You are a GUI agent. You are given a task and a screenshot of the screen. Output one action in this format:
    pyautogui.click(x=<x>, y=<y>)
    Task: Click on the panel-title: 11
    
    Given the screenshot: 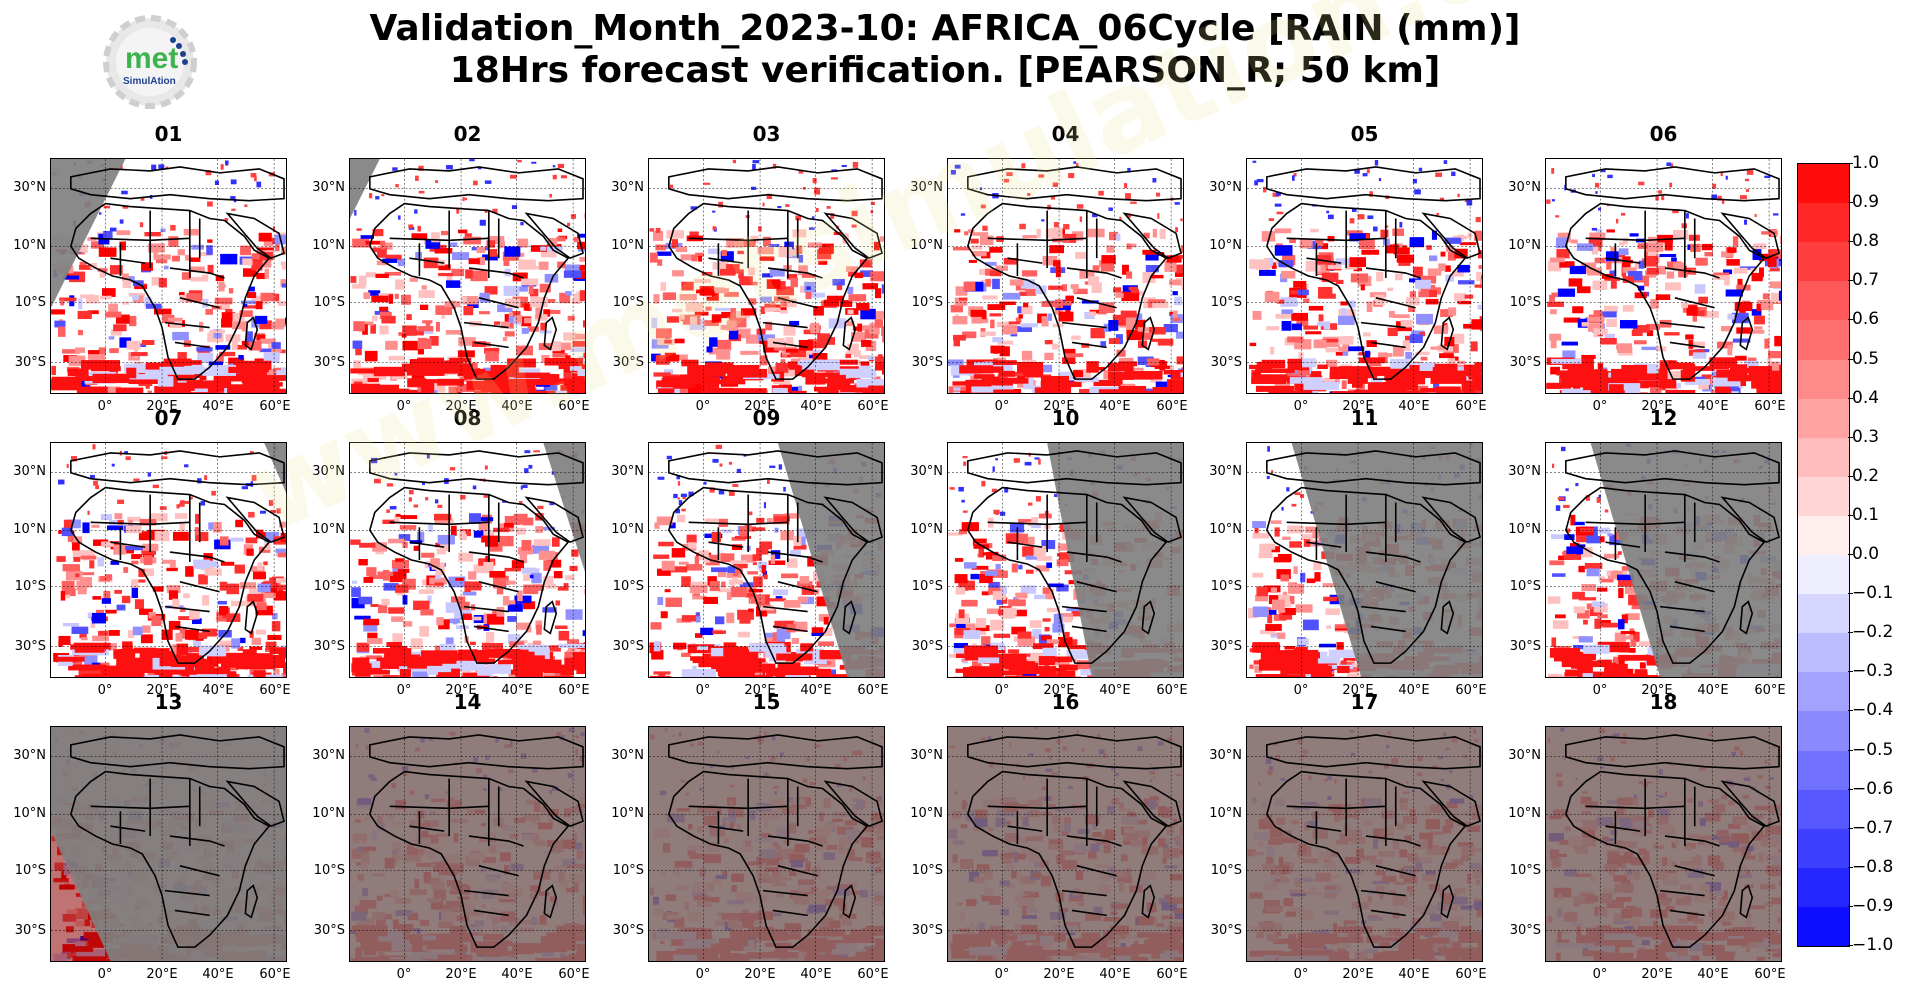 What is the action you would take?
    pyautogui.click(x=1364, y=418)
    